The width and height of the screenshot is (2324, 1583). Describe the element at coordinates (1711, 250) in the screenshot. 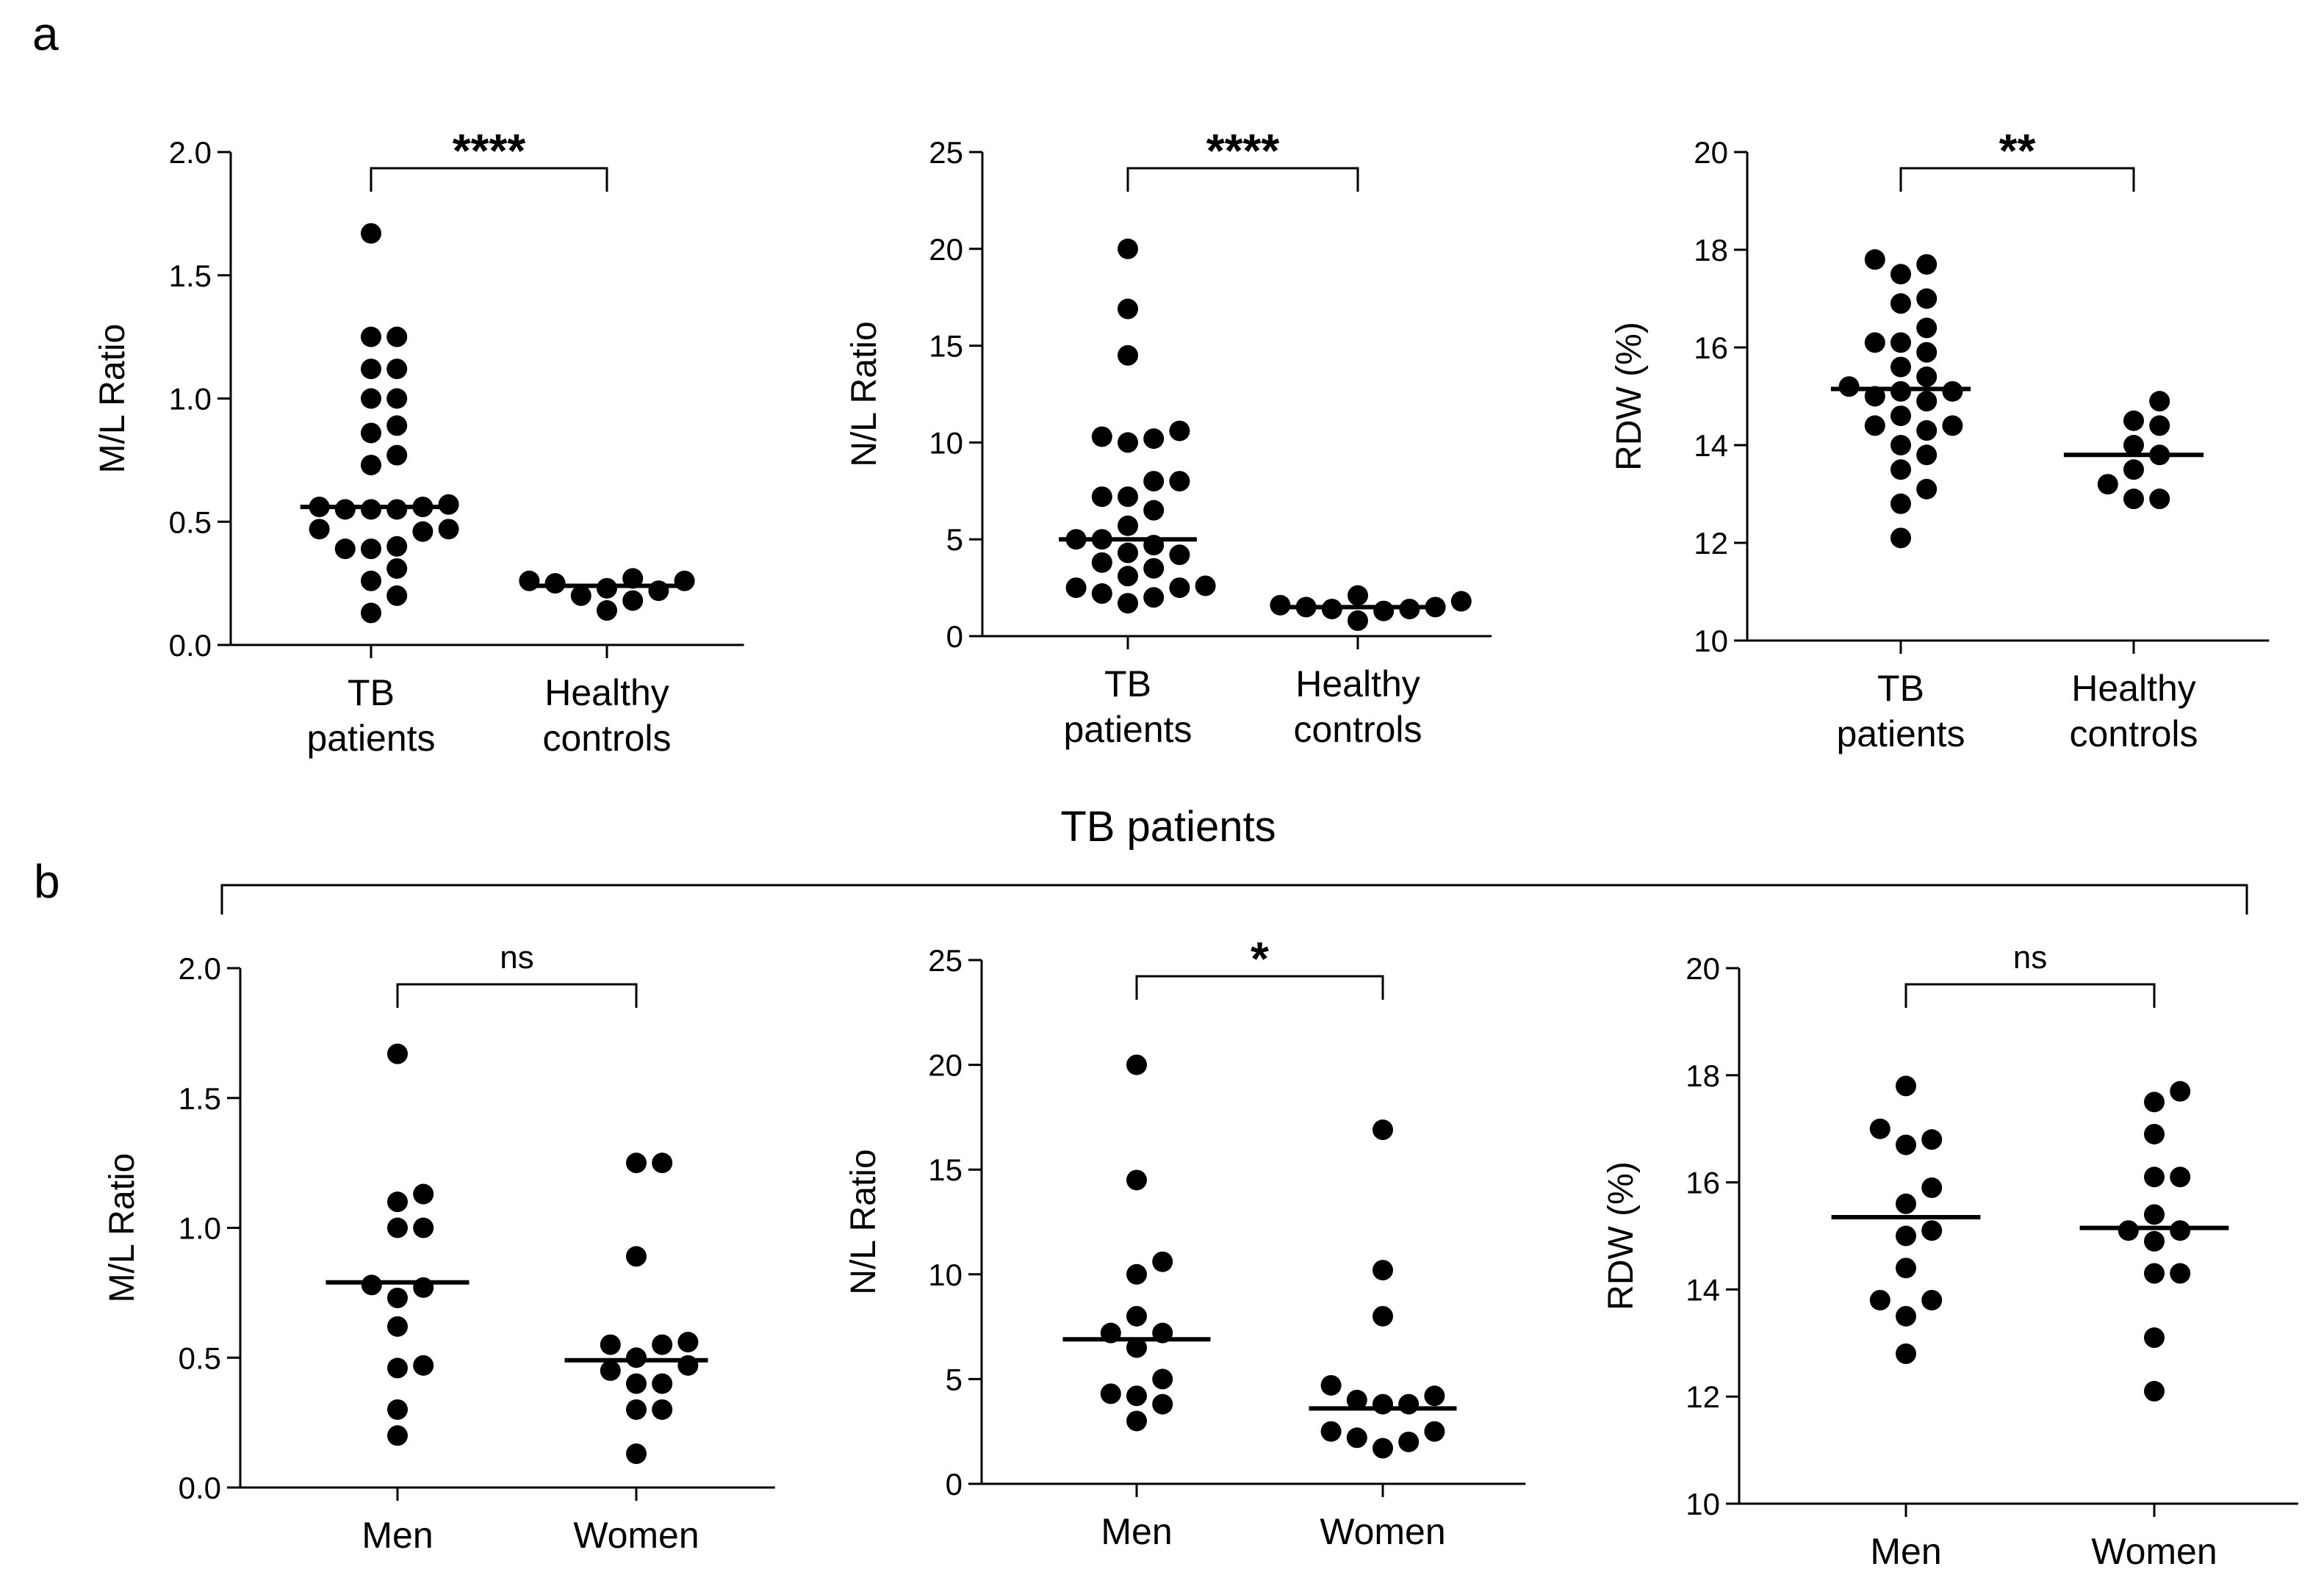

I see `y-tick-label: 18` at that location.